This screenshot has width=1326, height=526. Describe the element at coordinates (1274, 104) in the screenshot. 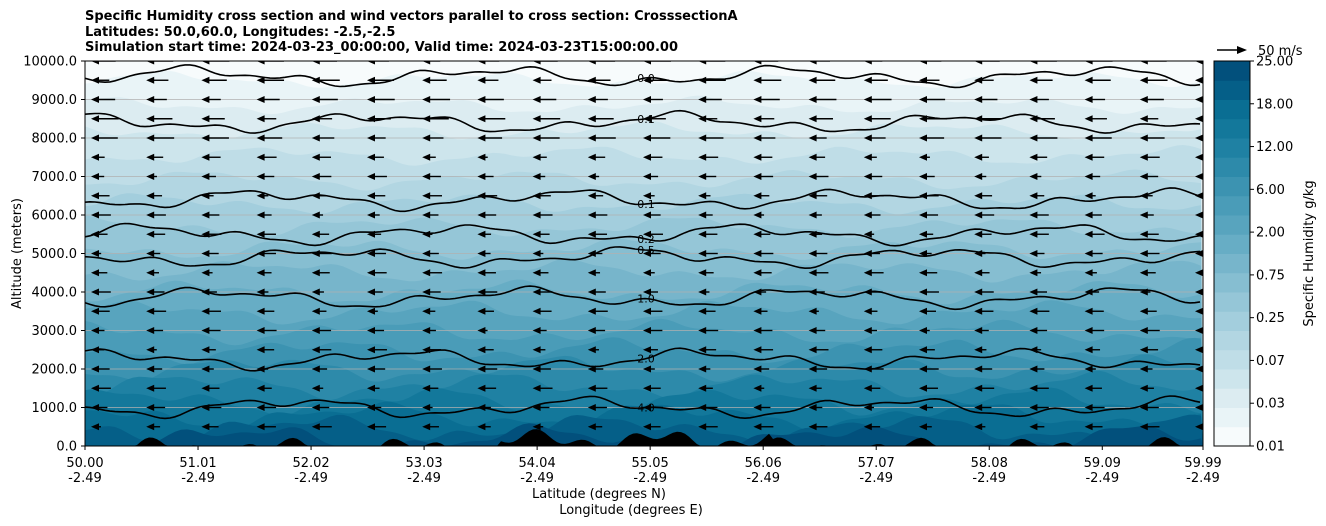

I see `colorbar-tick-label: 18.00` at that location.